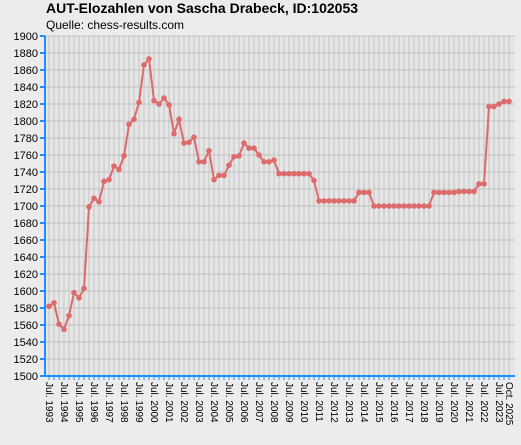  What do you see at coordinates (26, 207) in the screenshot?
I see `y-tick-label: 1700` at bounding box center [26, 207].